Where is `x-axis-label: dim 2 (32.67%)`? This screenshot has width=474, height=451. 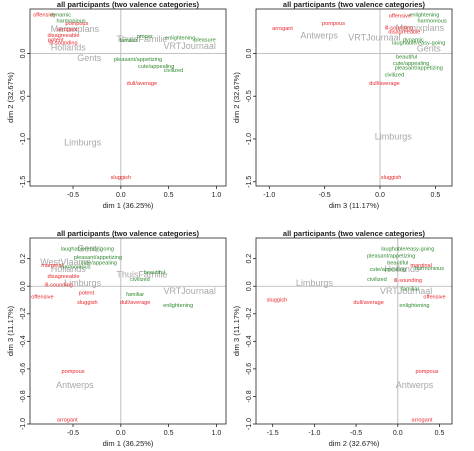
x-axis-label: dim 2 (32.67%) is located at coordinates (354, 443).